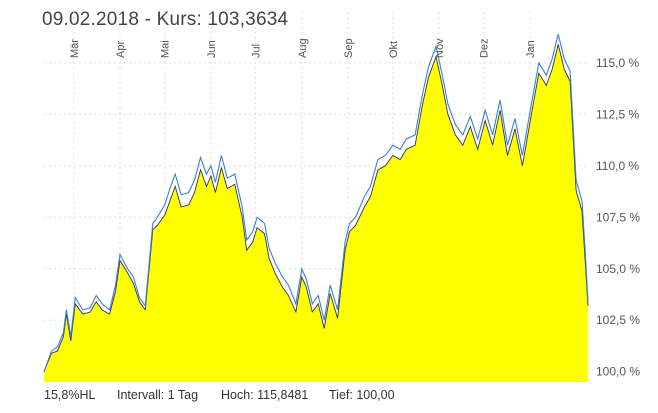 This screenshot has width=658, height=413. What do you see at coordinates (121, 49) in the screenshot?
I see `x-tick-label: Apr` at bounding box center [121, 49].